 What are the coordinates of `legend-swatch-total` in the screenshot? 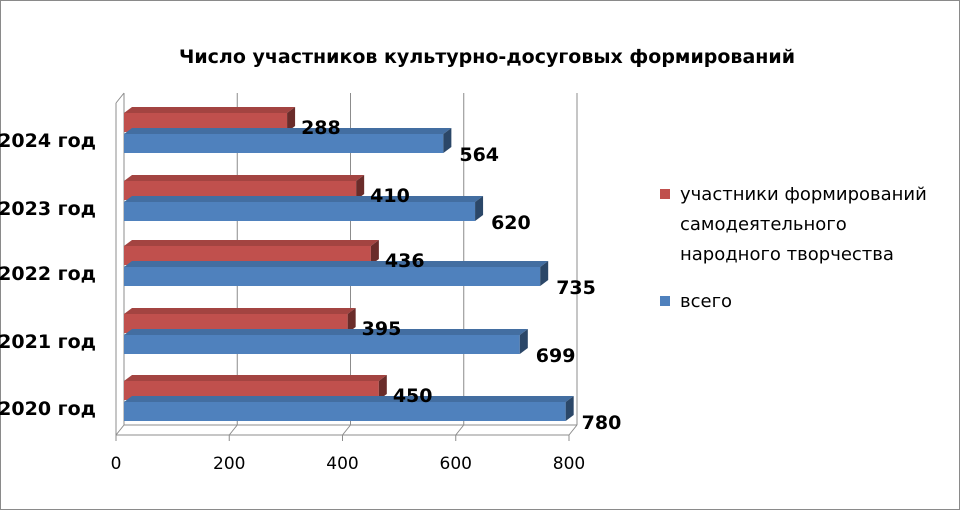 It's located at (665, 301).